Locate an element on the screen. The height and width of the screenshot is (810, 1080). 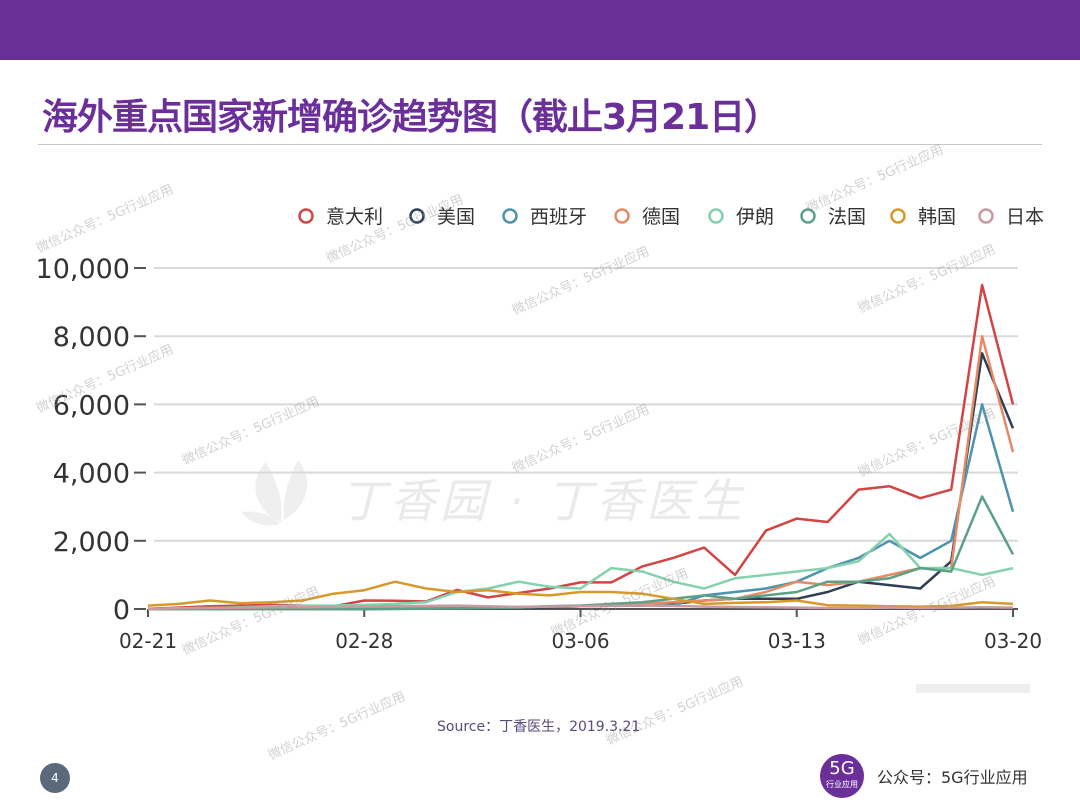
background-logo-text: 丁香园 · 丁香医生 is located at coordinates (543, 501).